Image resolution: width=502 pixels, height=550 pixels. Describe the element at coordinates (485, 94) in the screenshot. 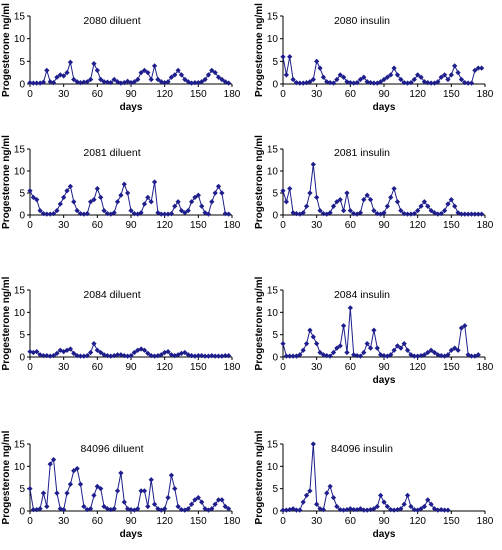

I see `x-tick-label: 180` at that location.